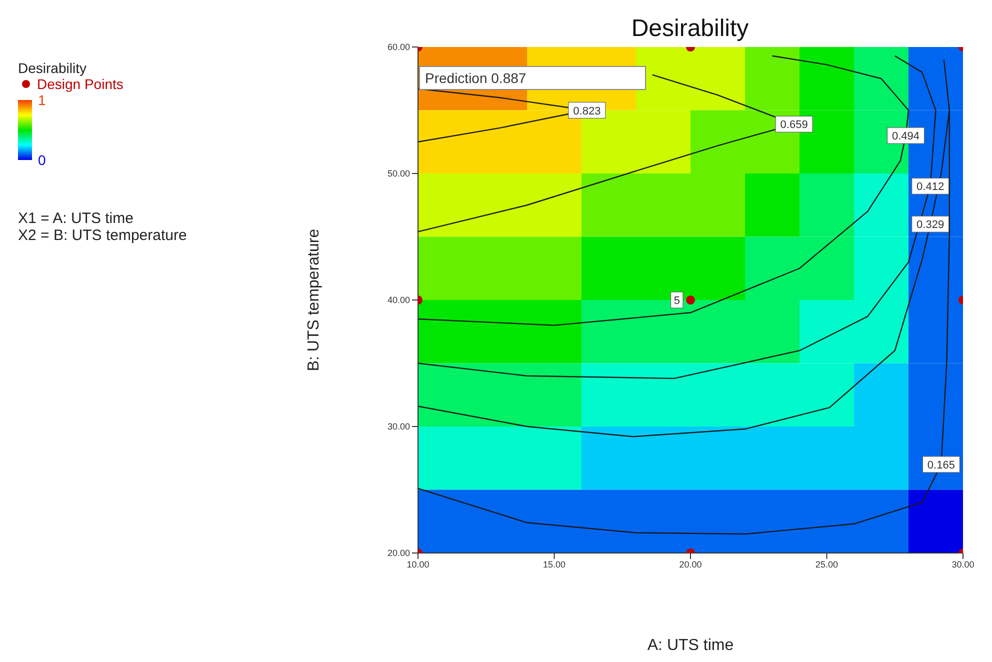 The image size is (992, 662). Describe the element at coordinates (103, 235) in the screenshot. I see `text: X2 = B: UTS temperature` at that location.